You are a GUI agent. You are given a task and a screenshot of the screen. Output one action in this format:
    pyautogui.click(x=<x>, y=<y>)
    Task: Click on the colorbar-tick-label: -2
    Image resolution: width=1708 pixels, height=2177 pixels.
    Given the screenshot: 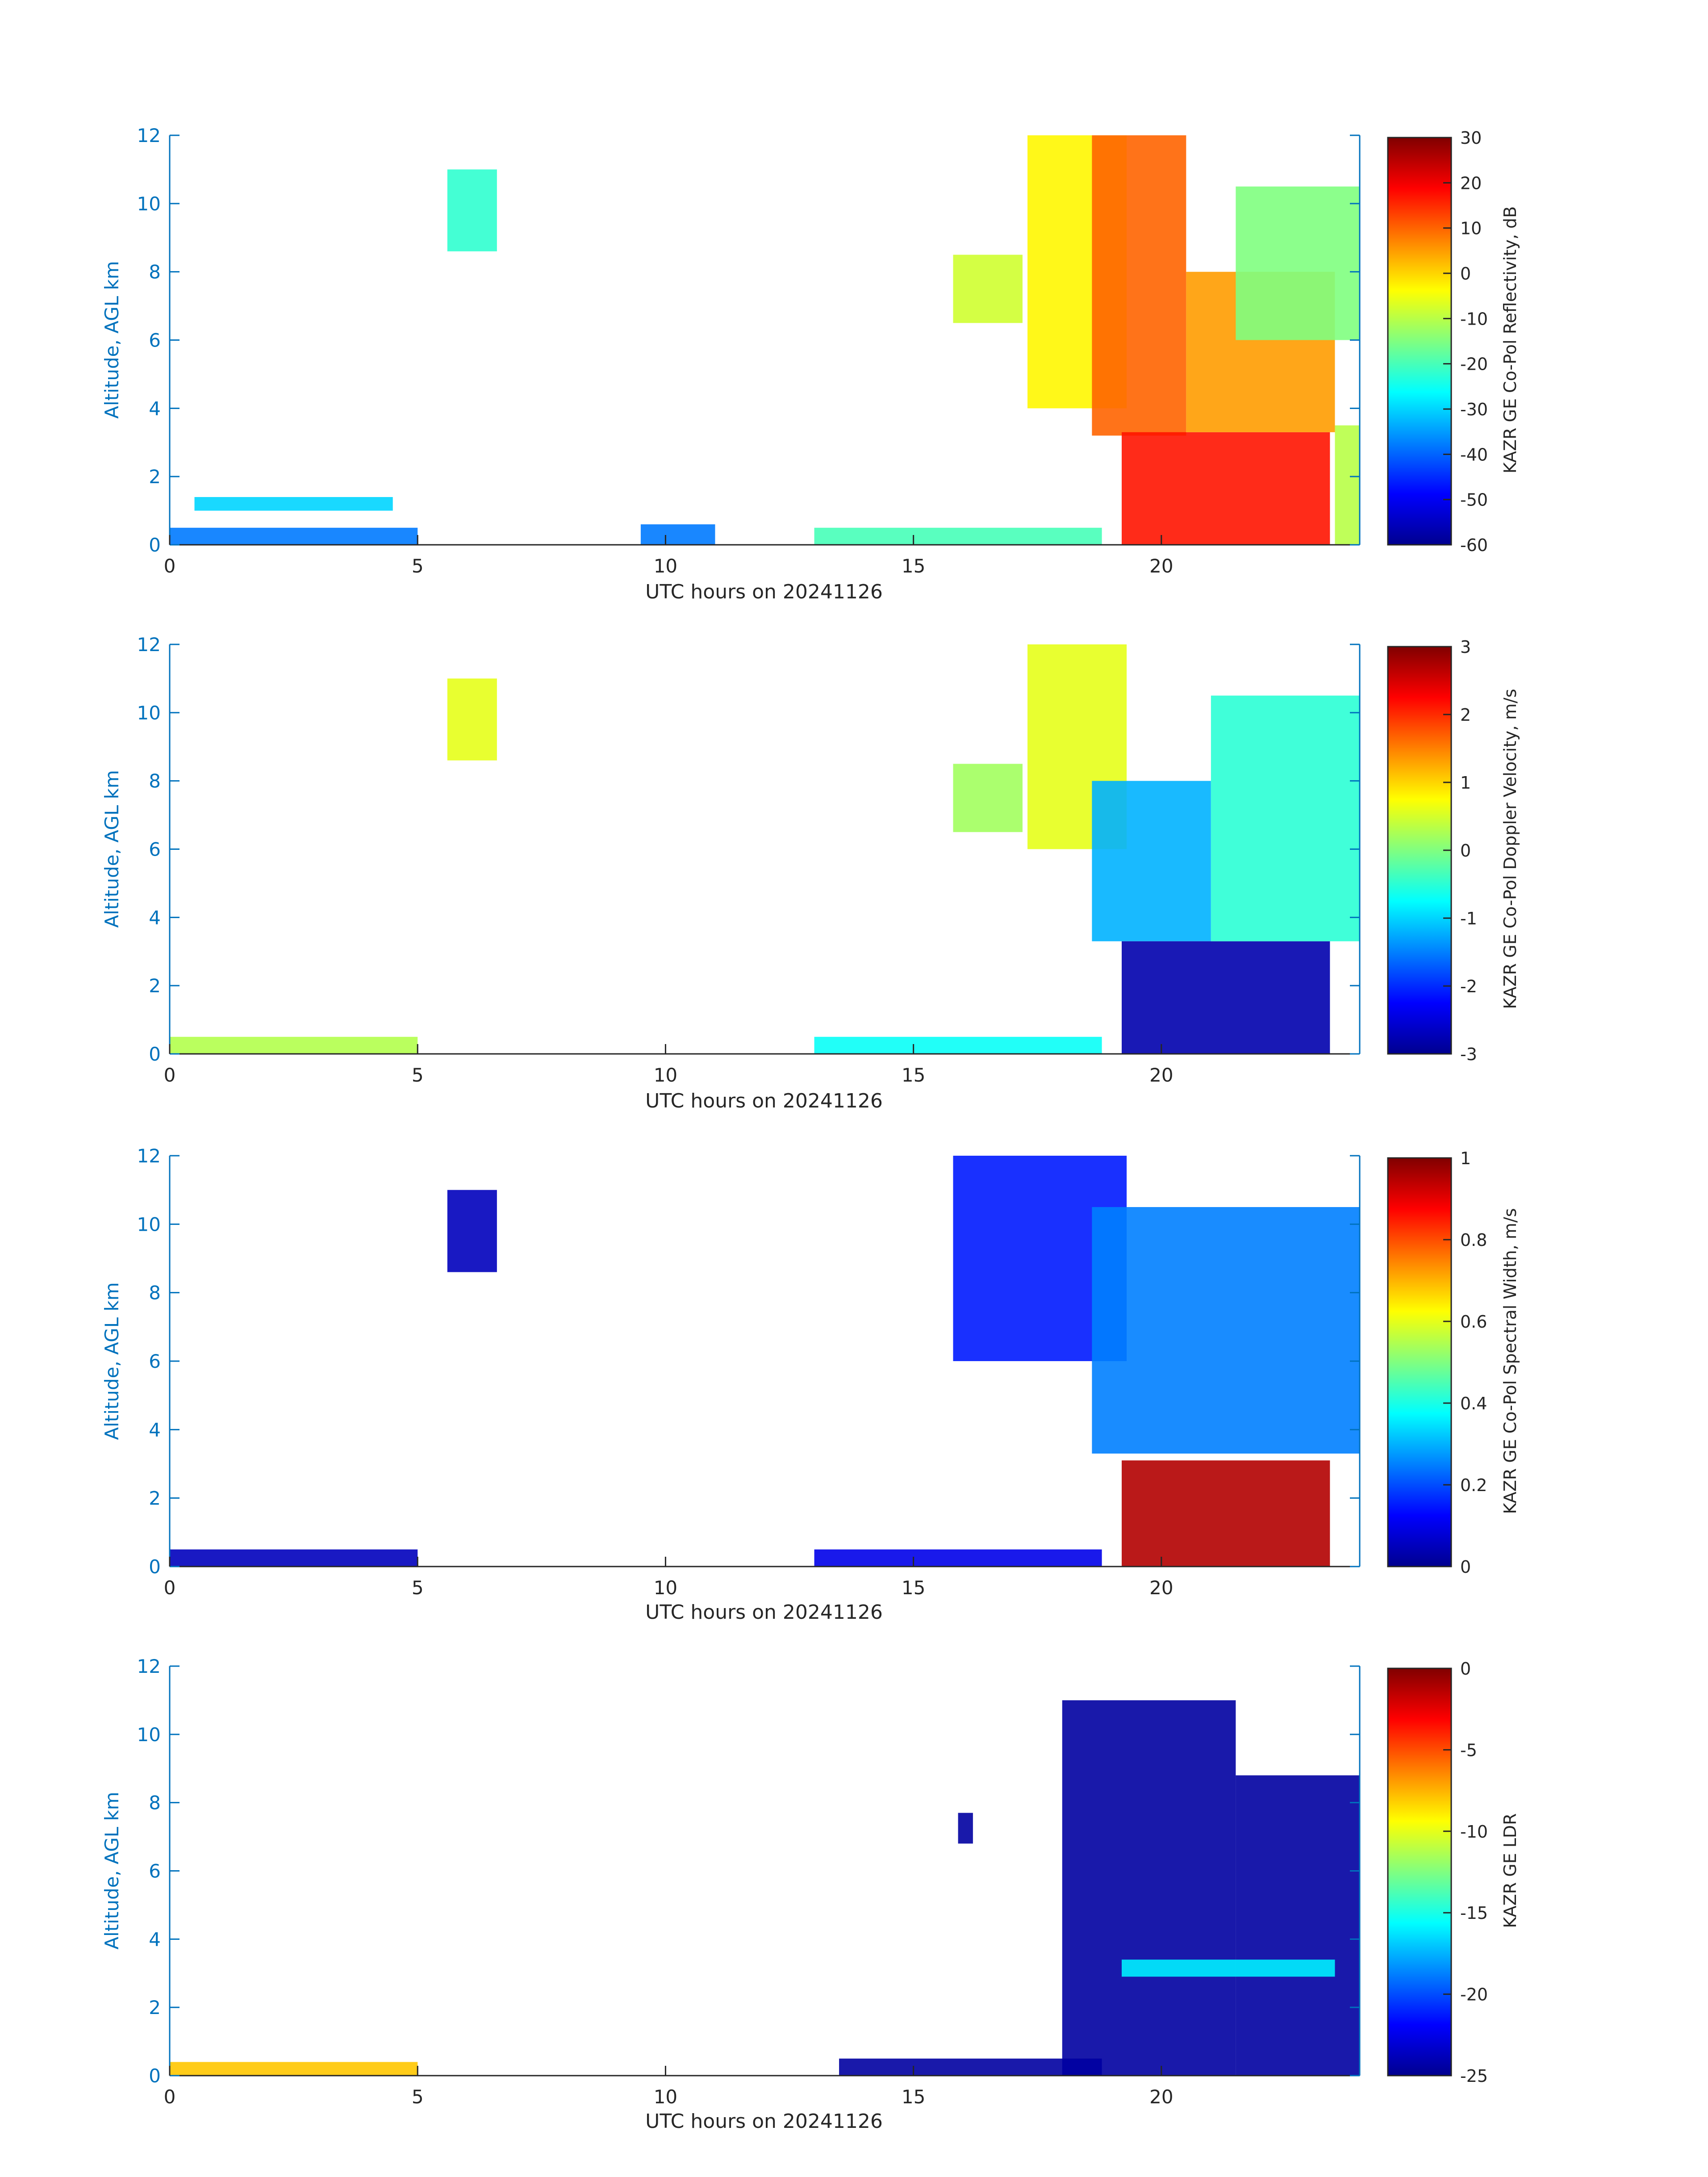 What is the action you would take?
    pyautogui.click(x=1468, y=986)
    